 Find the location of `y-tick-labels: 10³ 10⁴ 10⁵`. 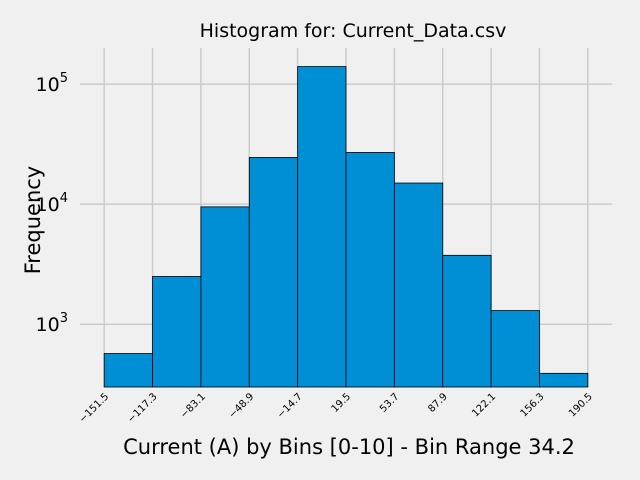

y-tick-labels: 10³ 10⁴ 10⁵ is located at coordinates (52, 203).